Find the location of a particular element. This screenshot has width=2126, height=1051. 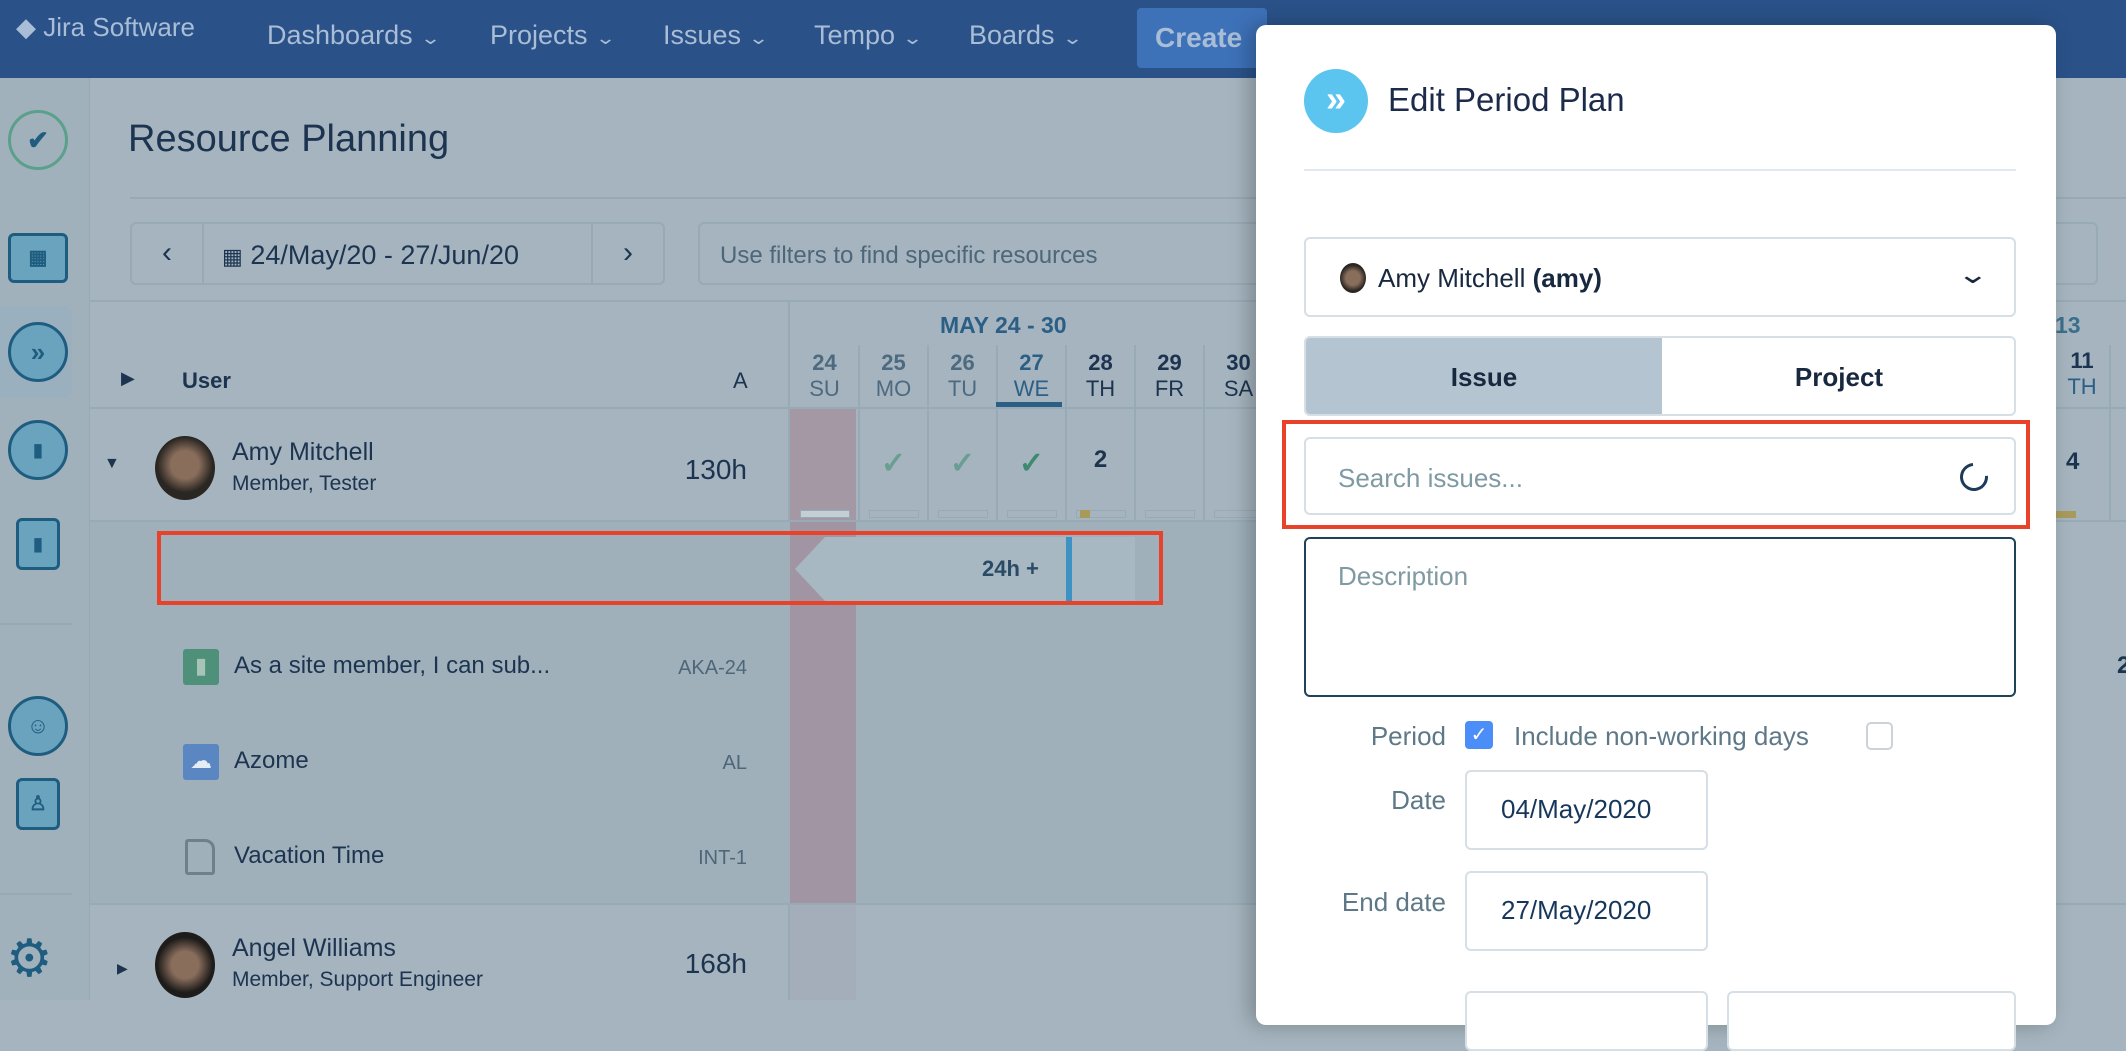

user-name: Amy Mitchell is located at coordinates (303, 452).